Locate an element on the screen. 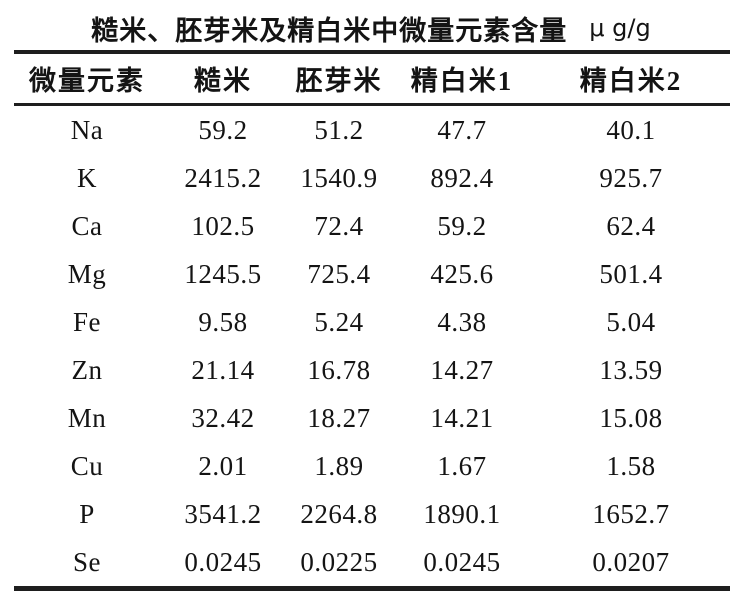 The width and height of the screenshot is (742, 597). value-cell: 1540.9 is located at coordinates (339, 177).